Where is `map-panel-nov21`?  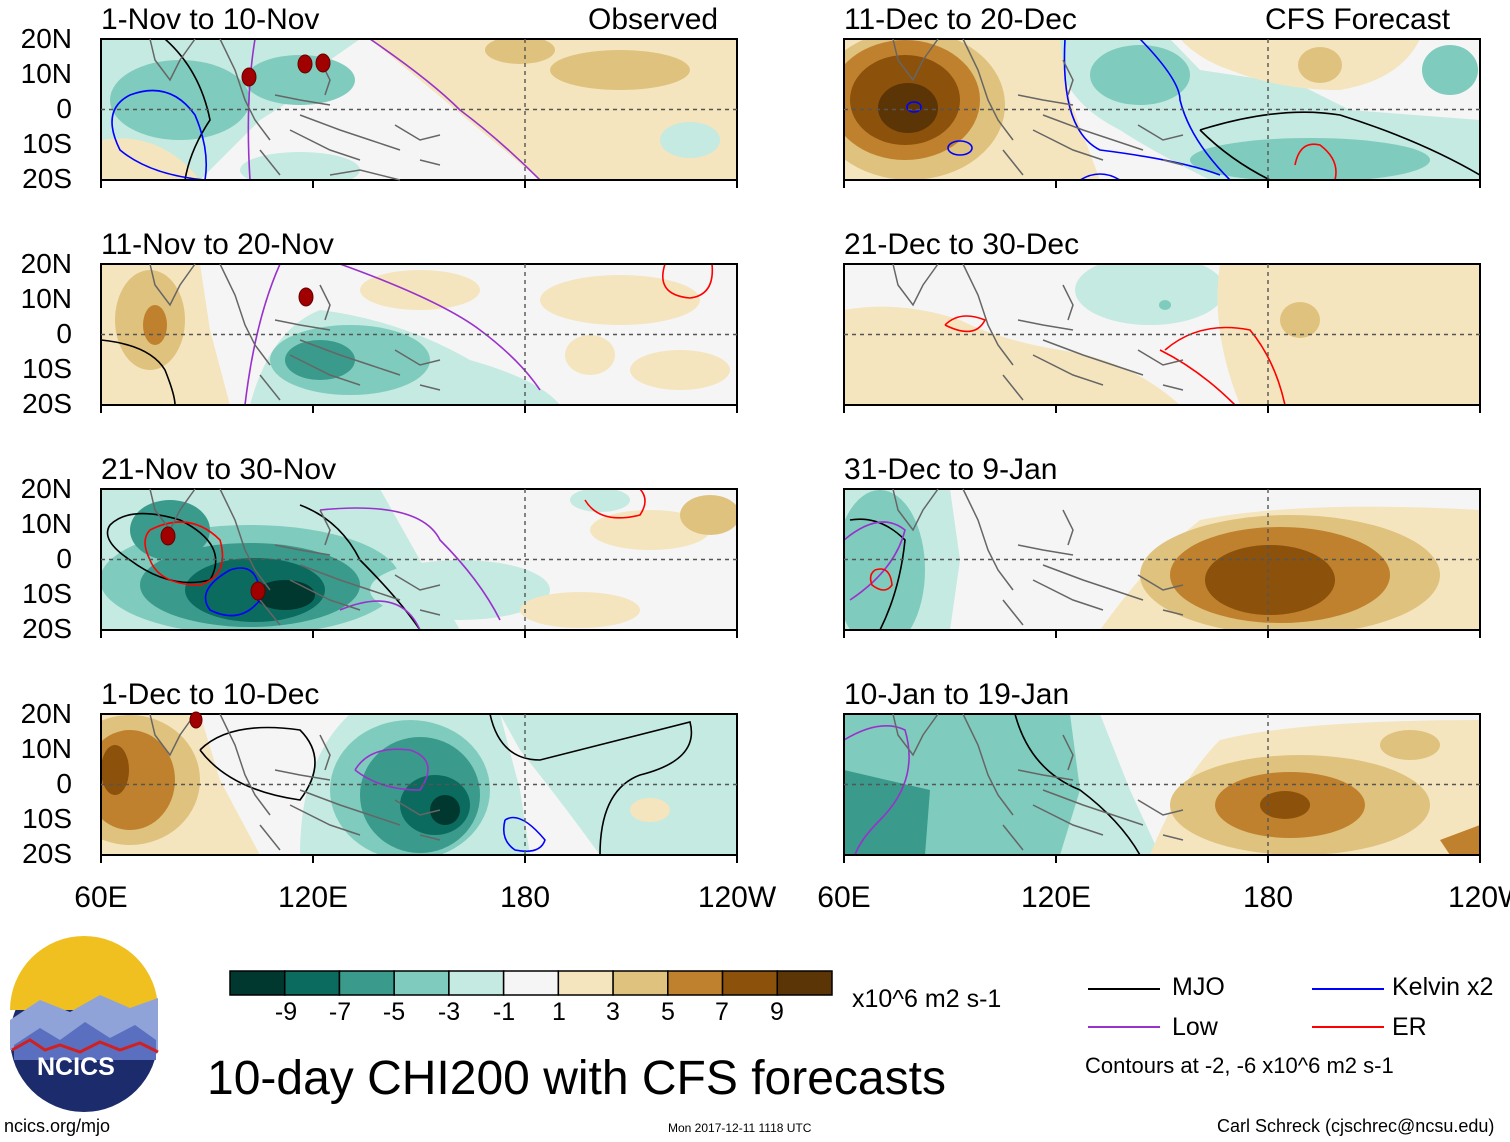
map-panel-nov21 is located at coordinates (419, 559).